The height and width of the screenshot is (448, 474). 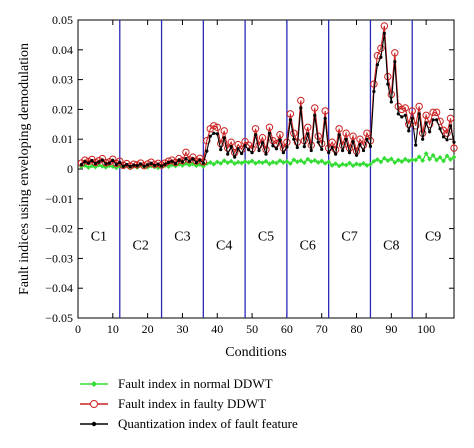 I want to click on condition-label-c3: C3, so click(x=182, y=237).